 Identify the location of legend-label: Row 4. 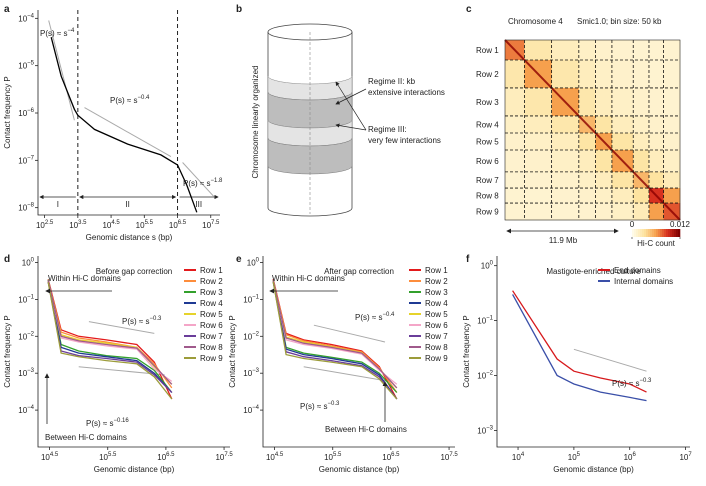
(211, 303).